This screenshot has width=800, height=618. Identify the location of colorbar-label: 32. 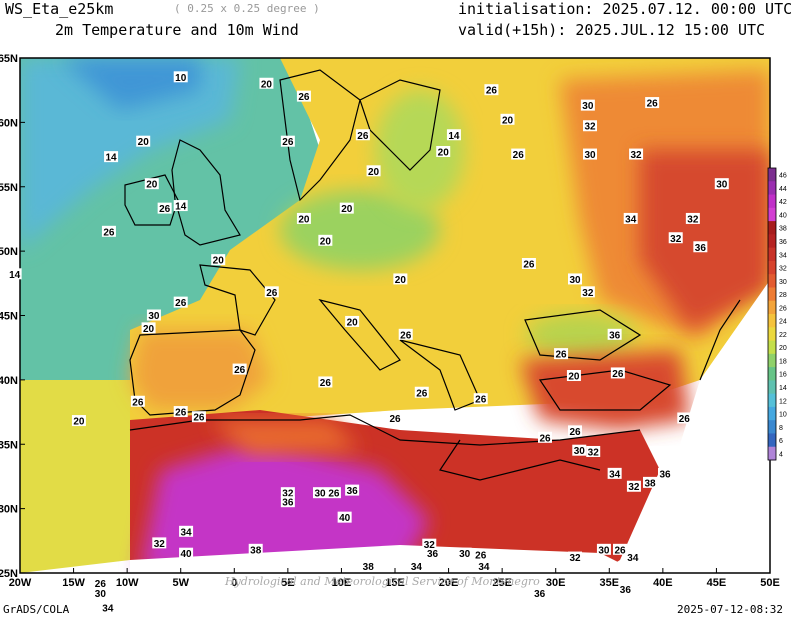
(783, 269).